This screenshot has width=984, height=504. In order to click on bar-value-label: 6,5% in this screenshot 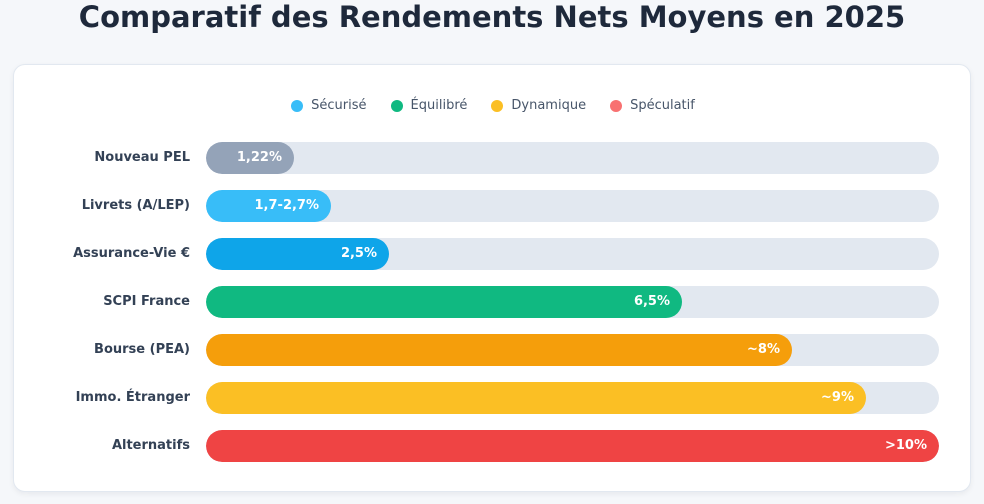, I will do `click(651, 301)`.